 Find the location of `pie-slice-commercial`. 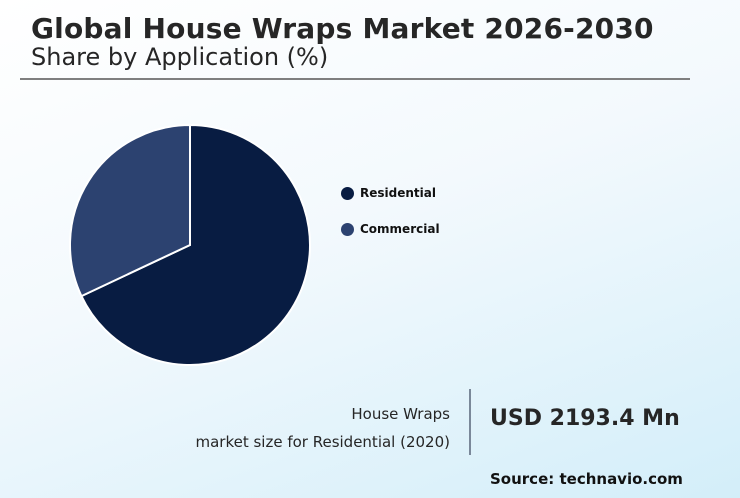

pie-slice-commercial is located at coordinates (130, 210).